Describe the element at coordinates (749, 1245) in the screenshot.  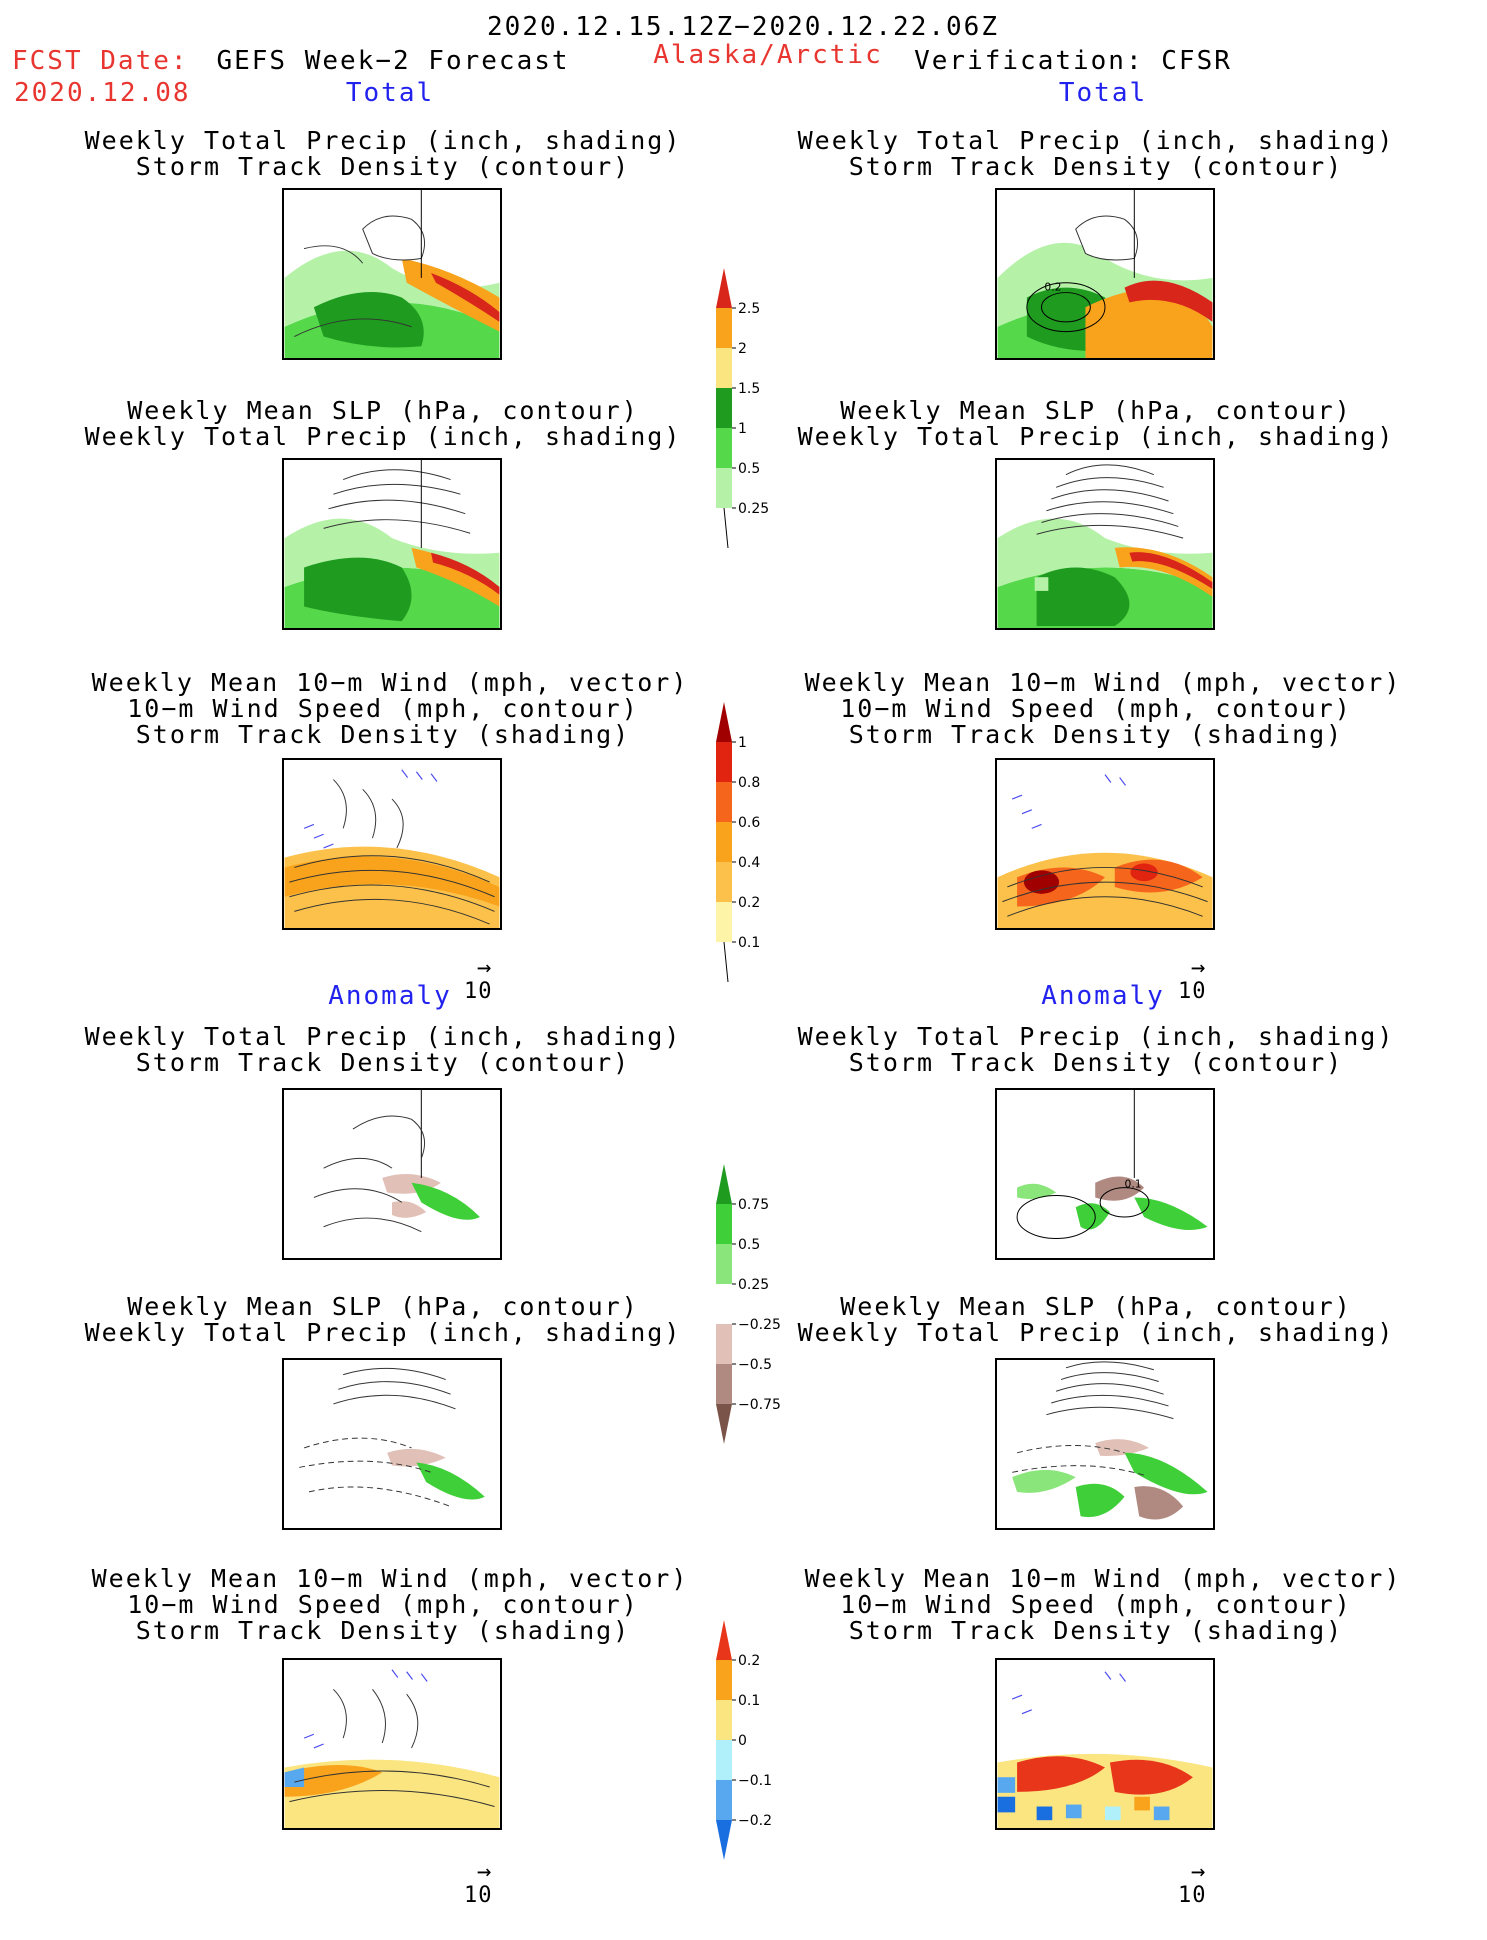
I see `colorbar-tick-label: 0.5` at that location.